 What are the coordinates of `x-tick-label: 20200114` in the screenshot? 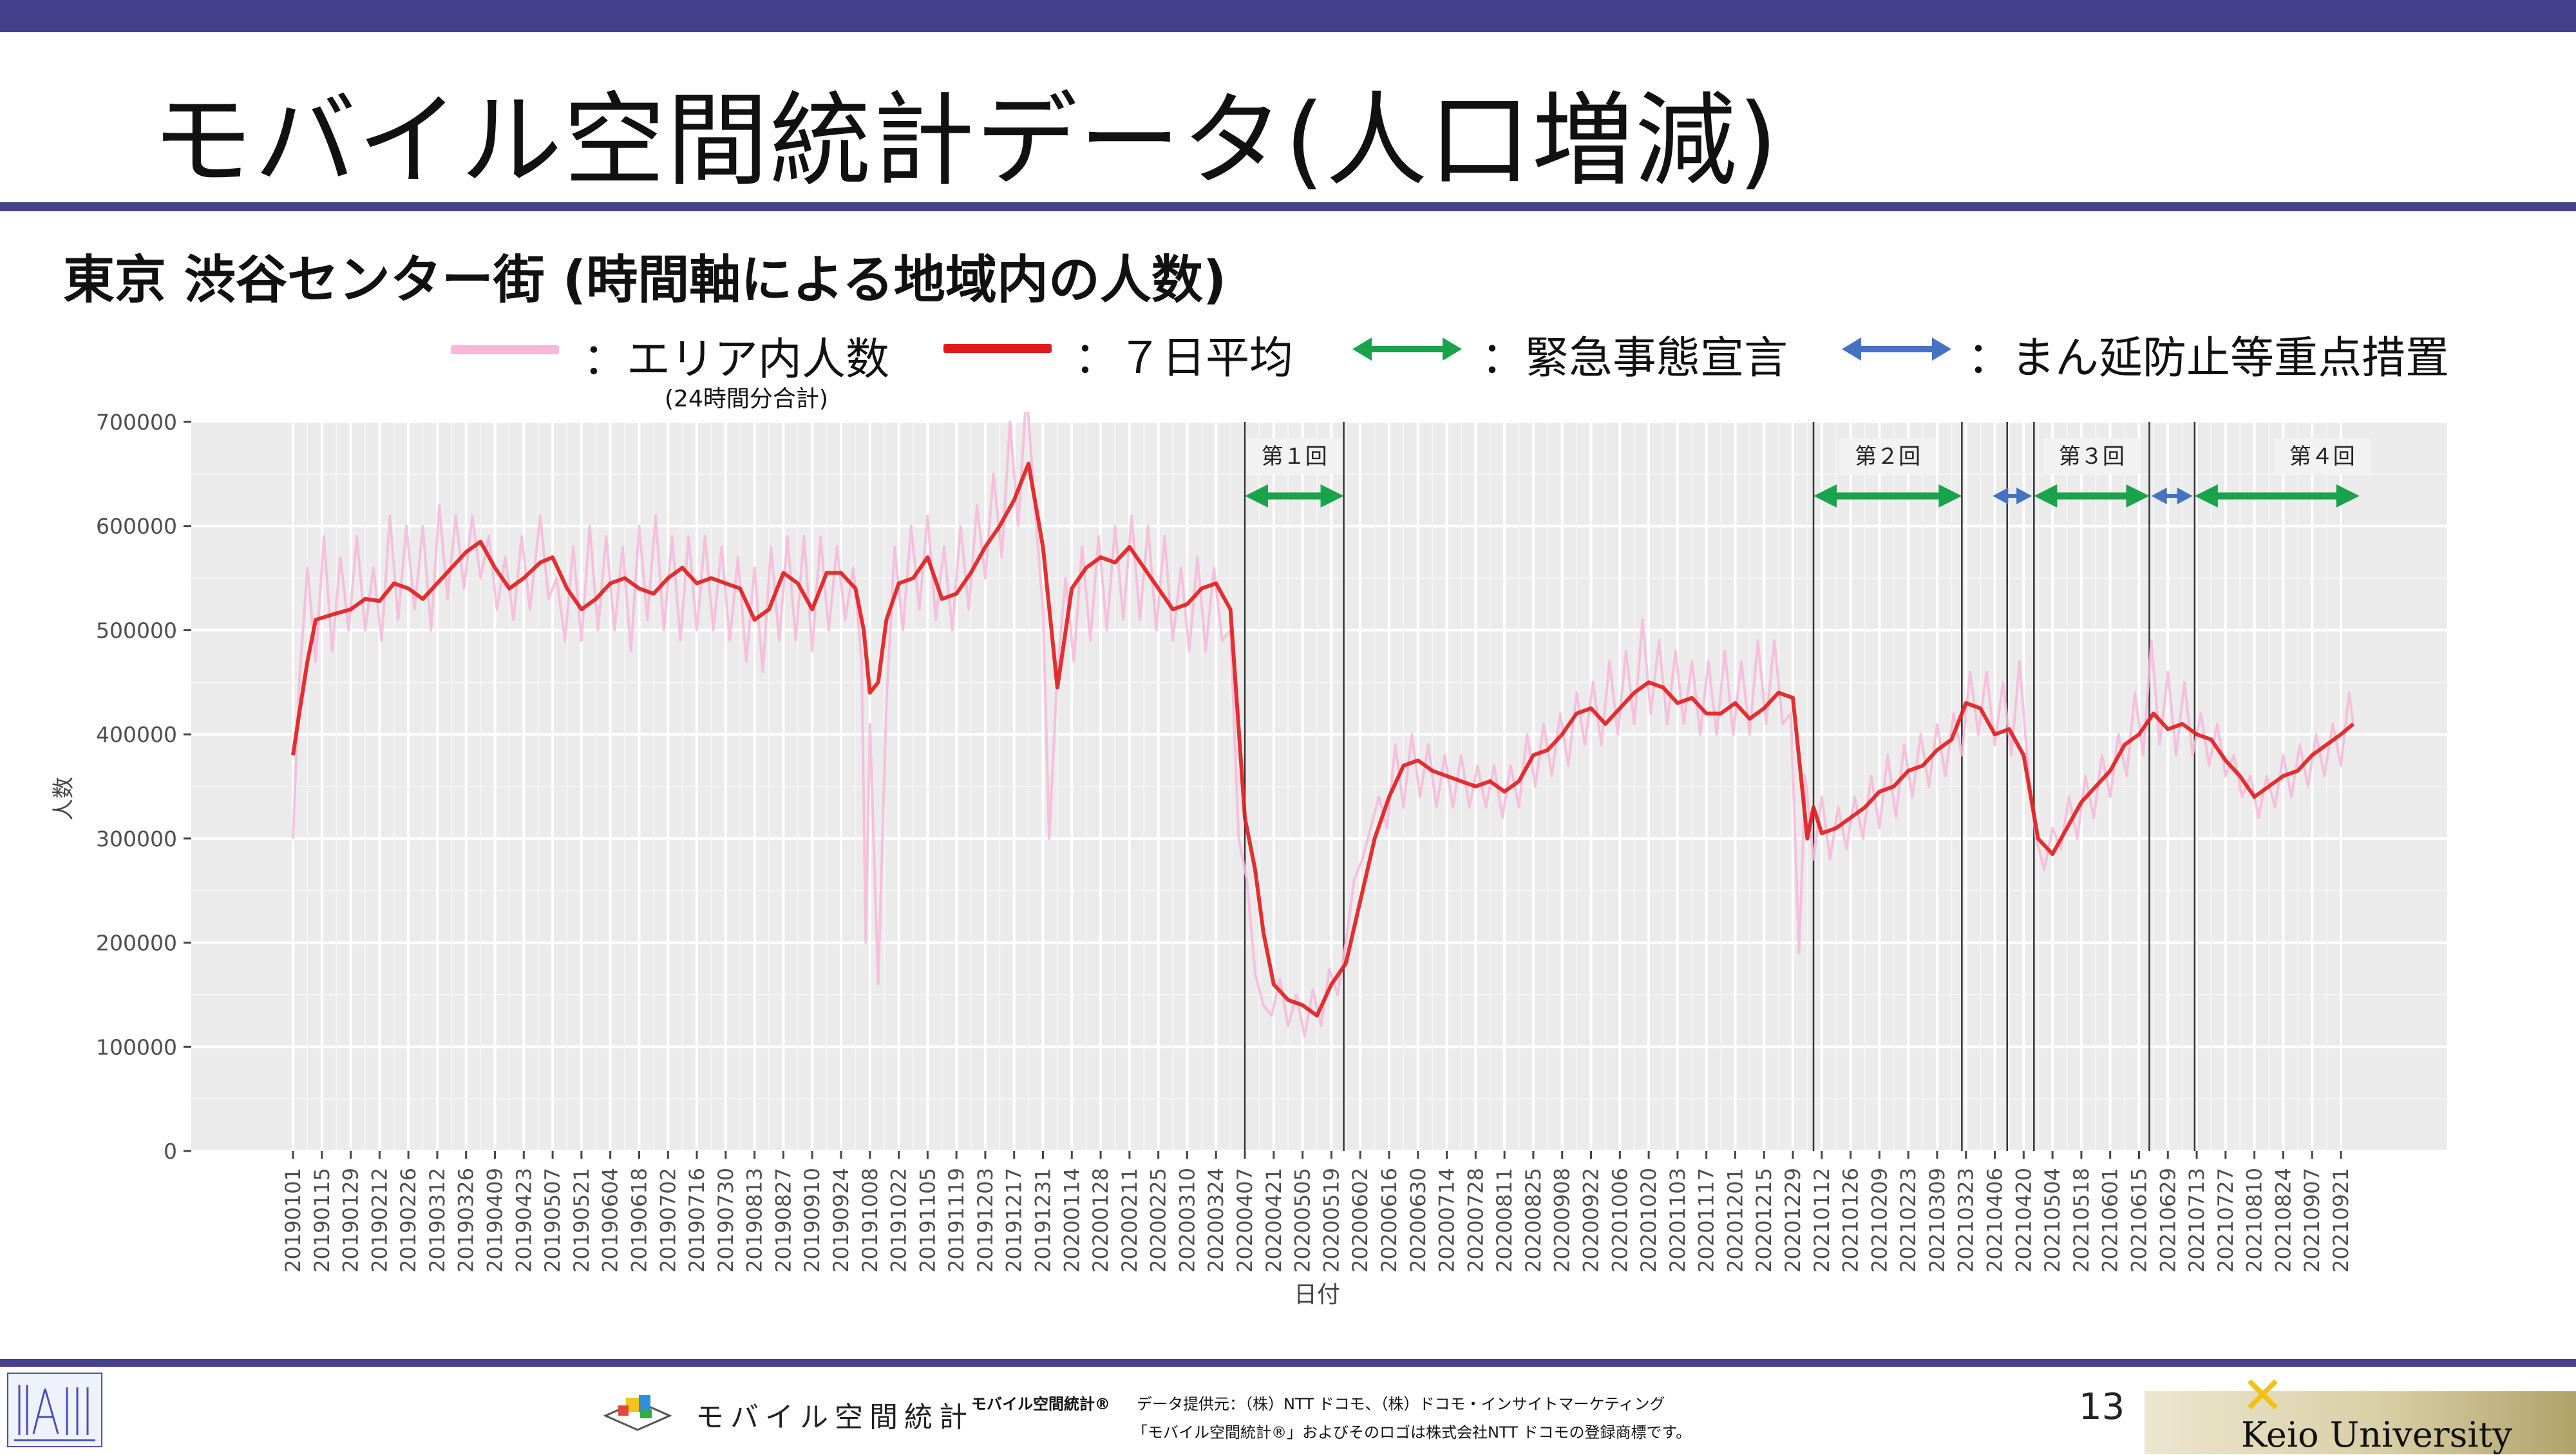 It's located at (1071, 1220).